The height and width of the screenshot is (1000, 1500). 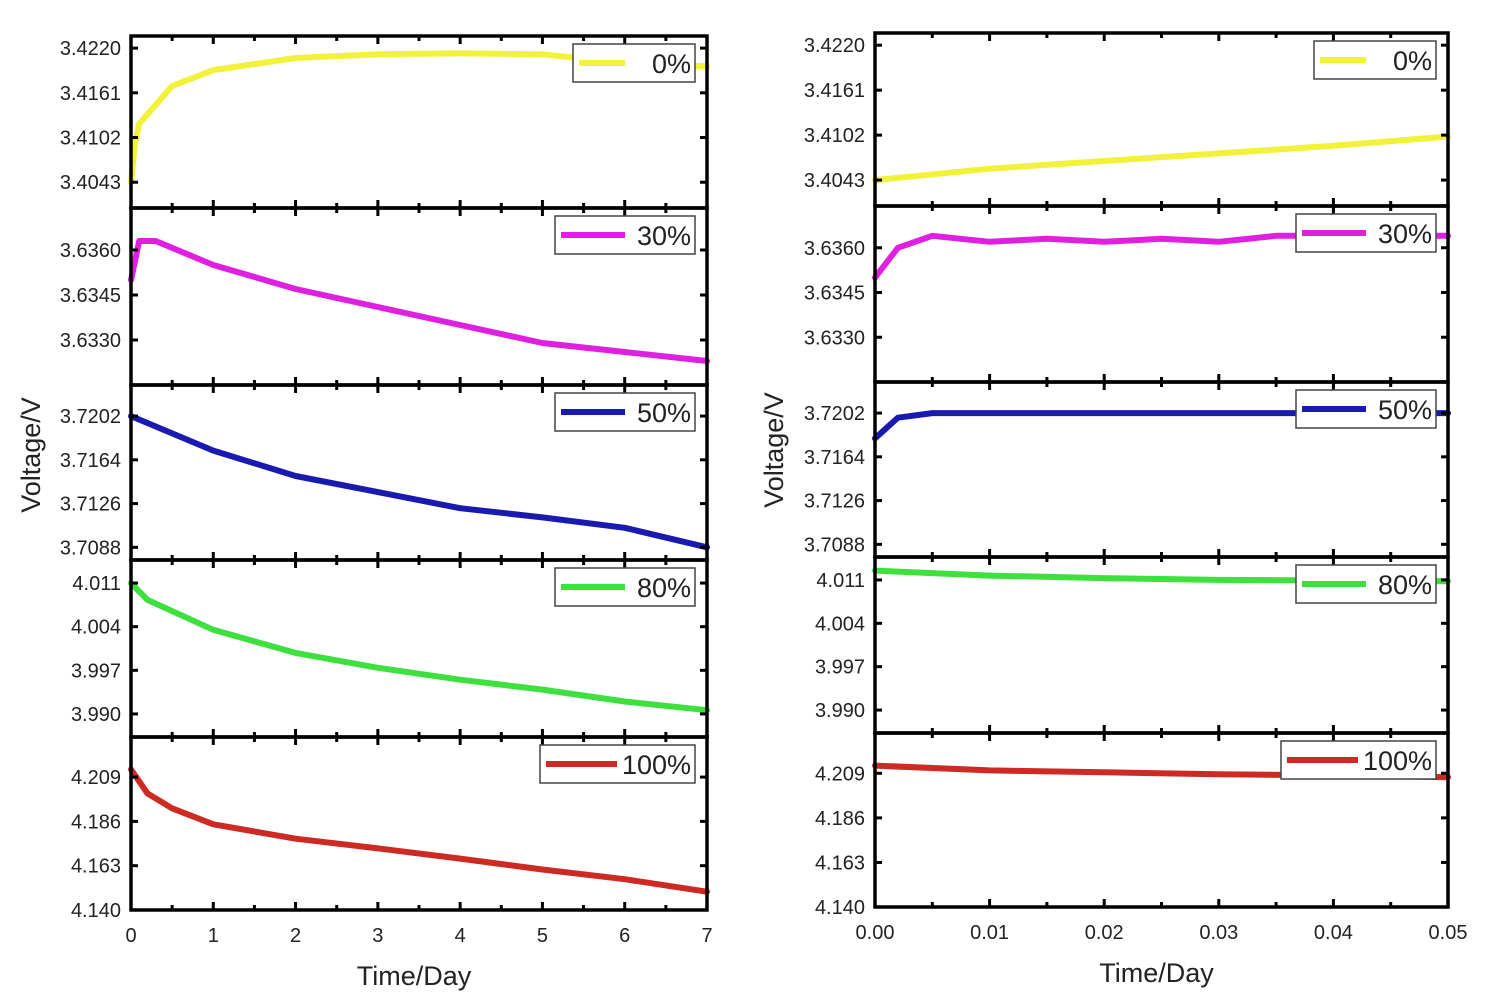 I want to click on x-tick-label: 1, so click(x=213, y=936).